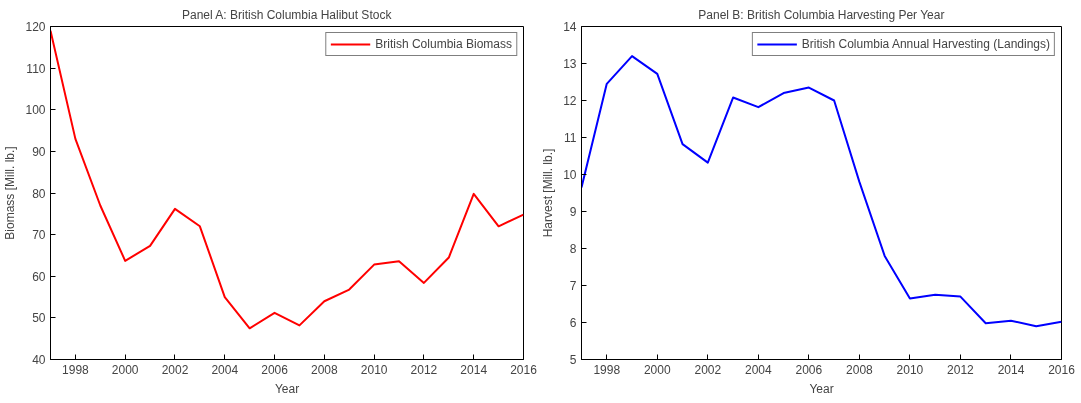  I want to click on y-tick-label: 9, so click(573, 212).